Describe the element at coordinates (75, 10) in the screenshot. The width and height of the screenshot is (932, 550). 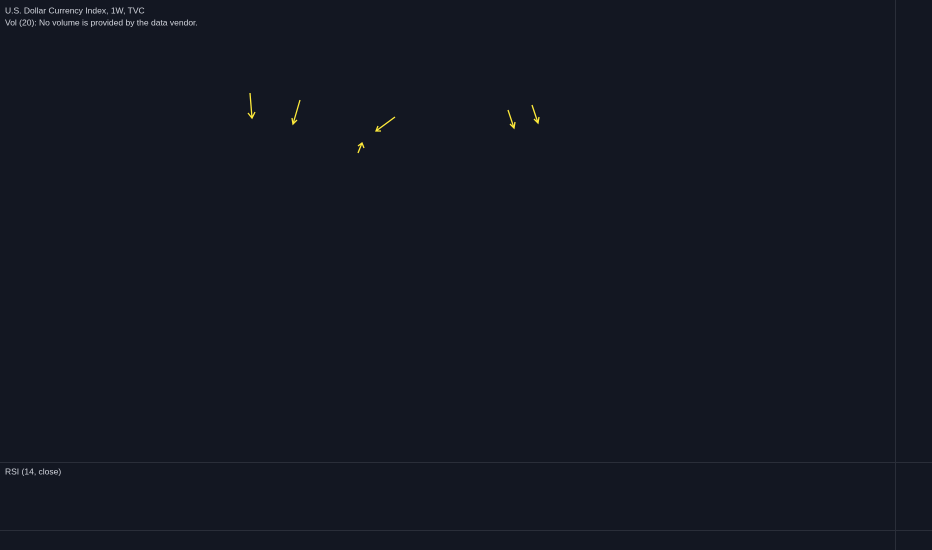
I see `chart-title: U.S. Dollar Currency Index, 1W, TVC` at that location.